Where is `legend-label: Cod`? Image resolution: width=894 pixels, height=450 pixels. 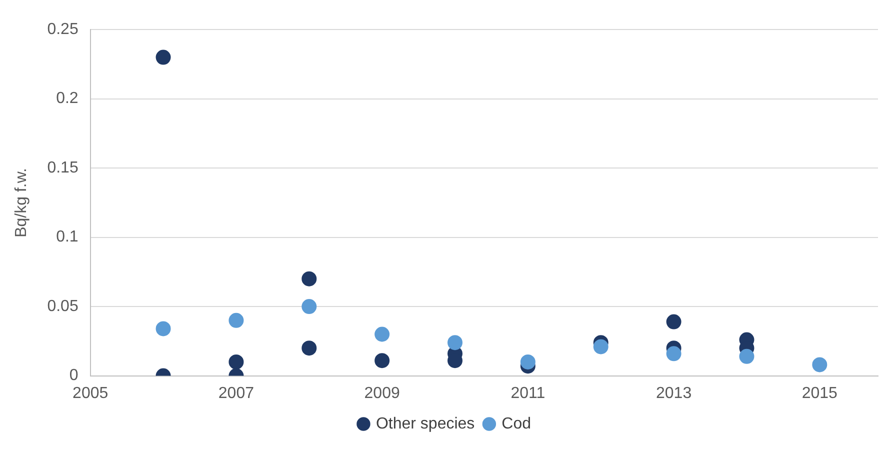
legend-label: Cod is located at coordinates (517, 423).